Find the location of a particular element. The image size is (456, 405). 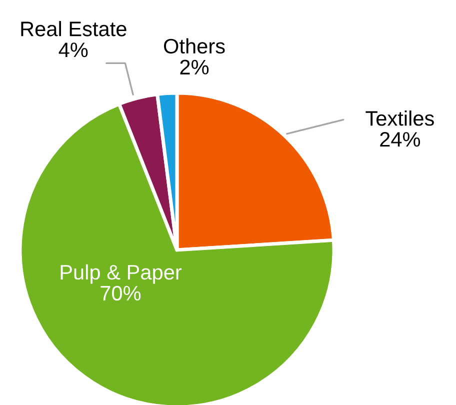

slice-label: Textiles is located at coordinates (400, 118).